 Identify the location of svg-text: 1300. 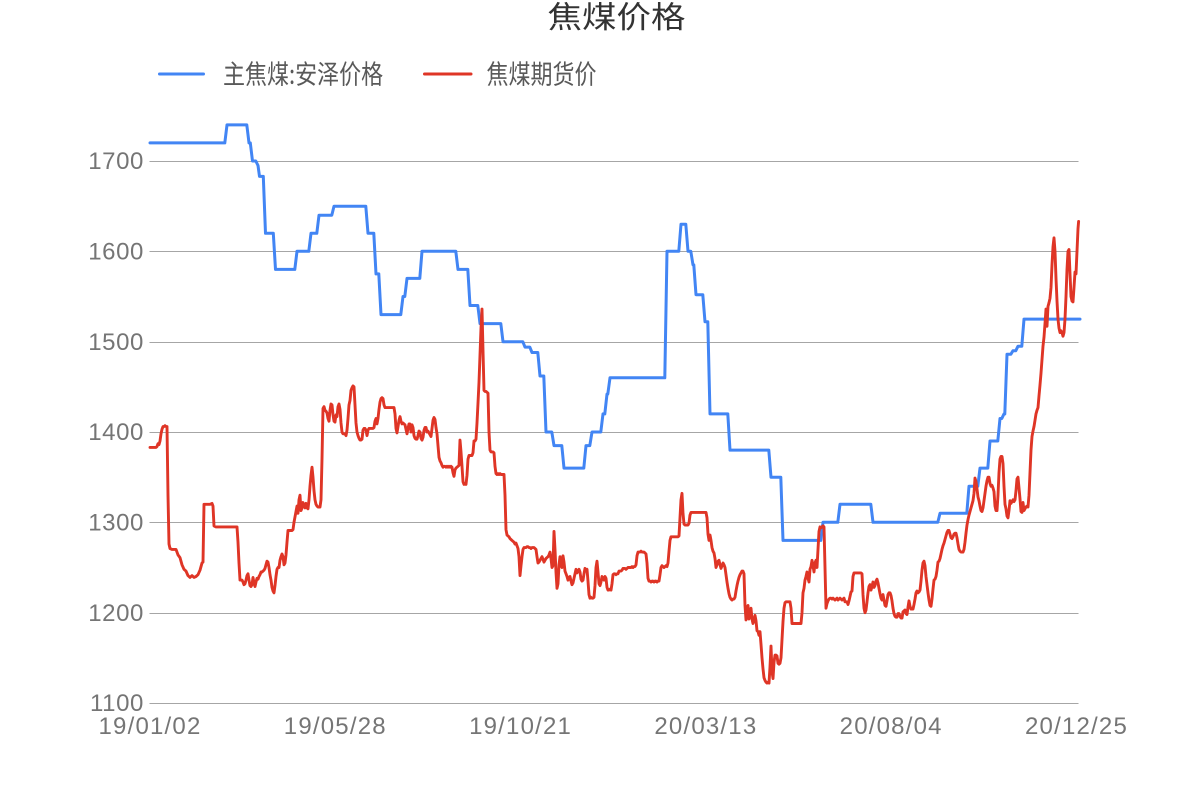
(116, 523).